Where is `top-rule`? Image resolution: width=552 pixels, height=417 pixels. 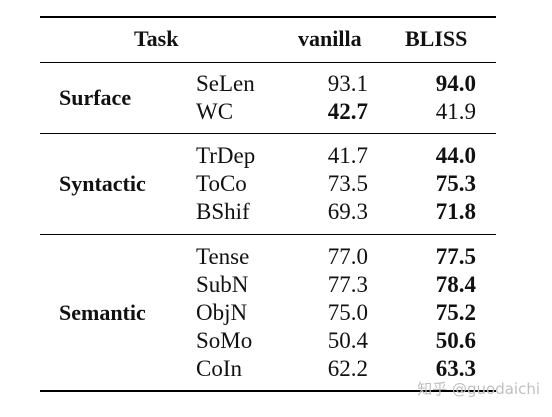
top-rule is located at coordinates (268, 17).